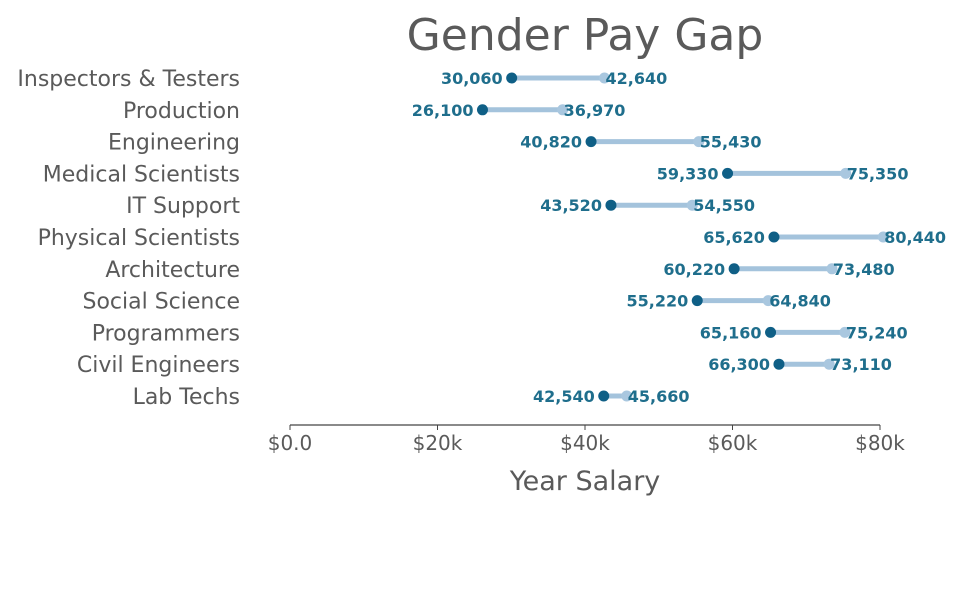 The height and width of the screenshot is (600, 960). I want to click on category-label: IT Support, so click(183, 206).